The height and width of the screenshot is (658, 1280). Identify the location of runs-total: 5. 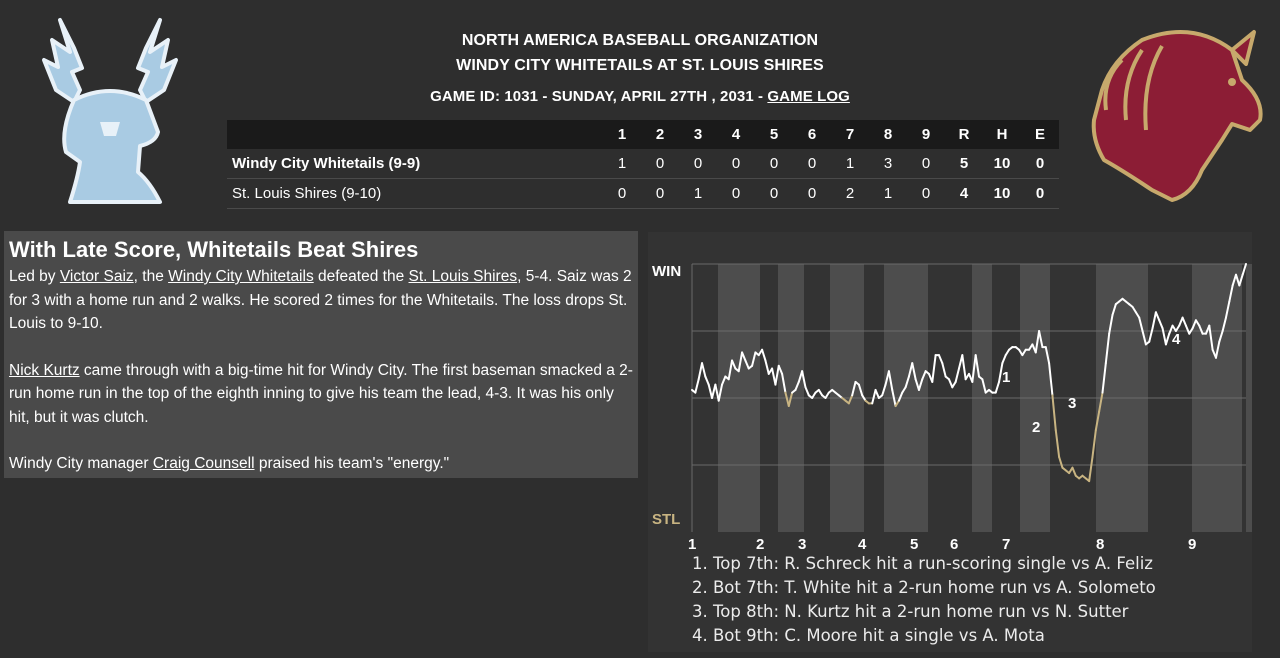
(964, 164).